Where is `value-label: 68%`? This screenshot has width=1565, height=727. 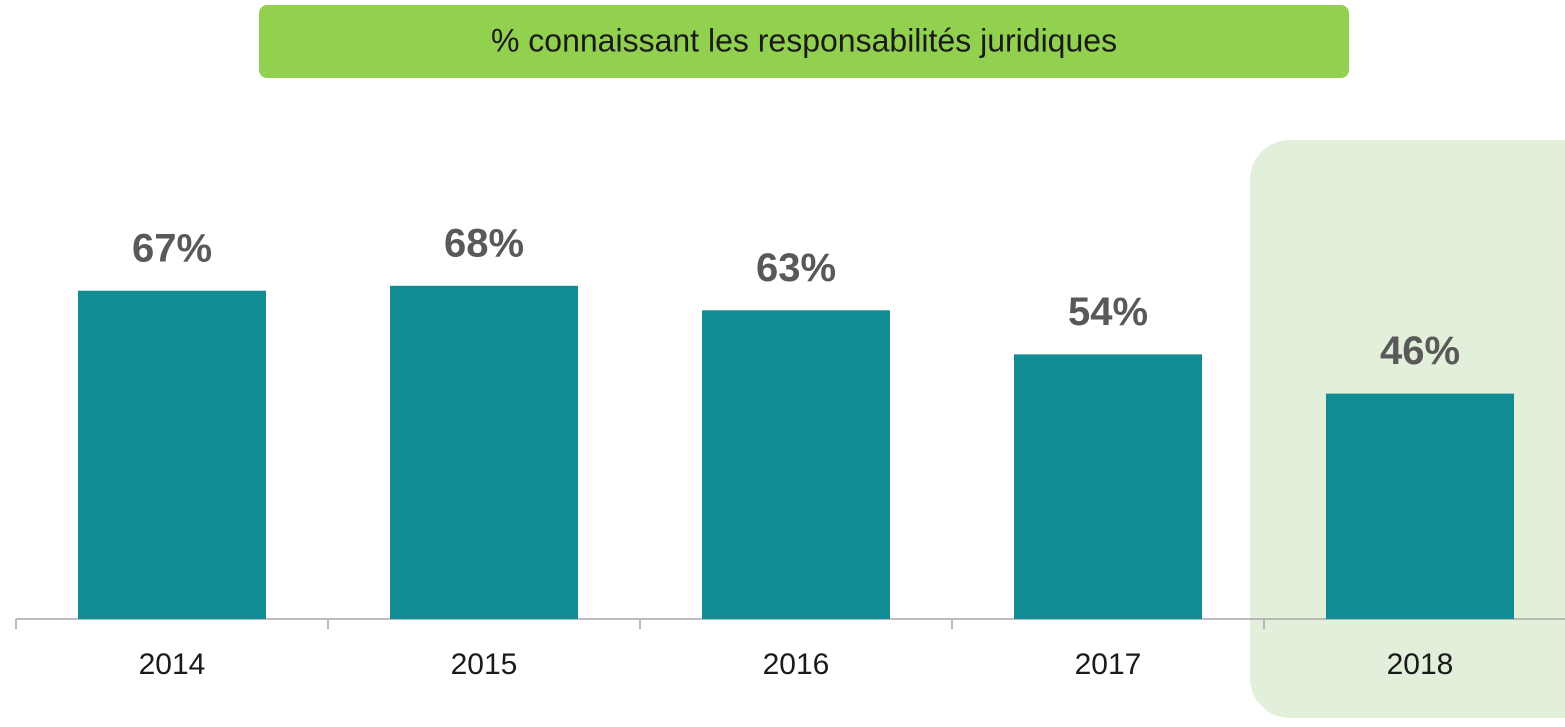 value-label: 68% is located at coordinates (484, 243).